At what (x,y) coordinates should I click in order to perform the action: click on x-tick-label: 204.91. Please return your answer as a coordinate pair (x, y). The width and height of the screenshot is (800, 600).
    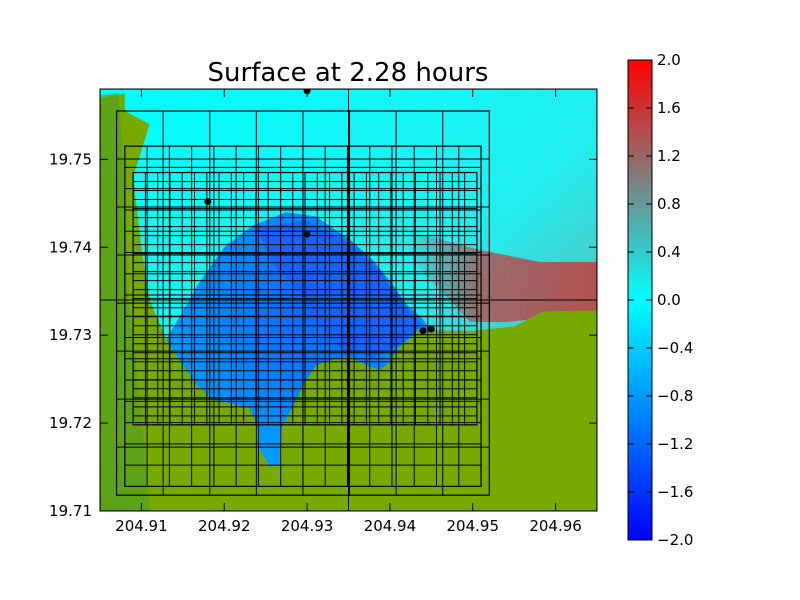
    Looking at the image, I should click on (141, 526).